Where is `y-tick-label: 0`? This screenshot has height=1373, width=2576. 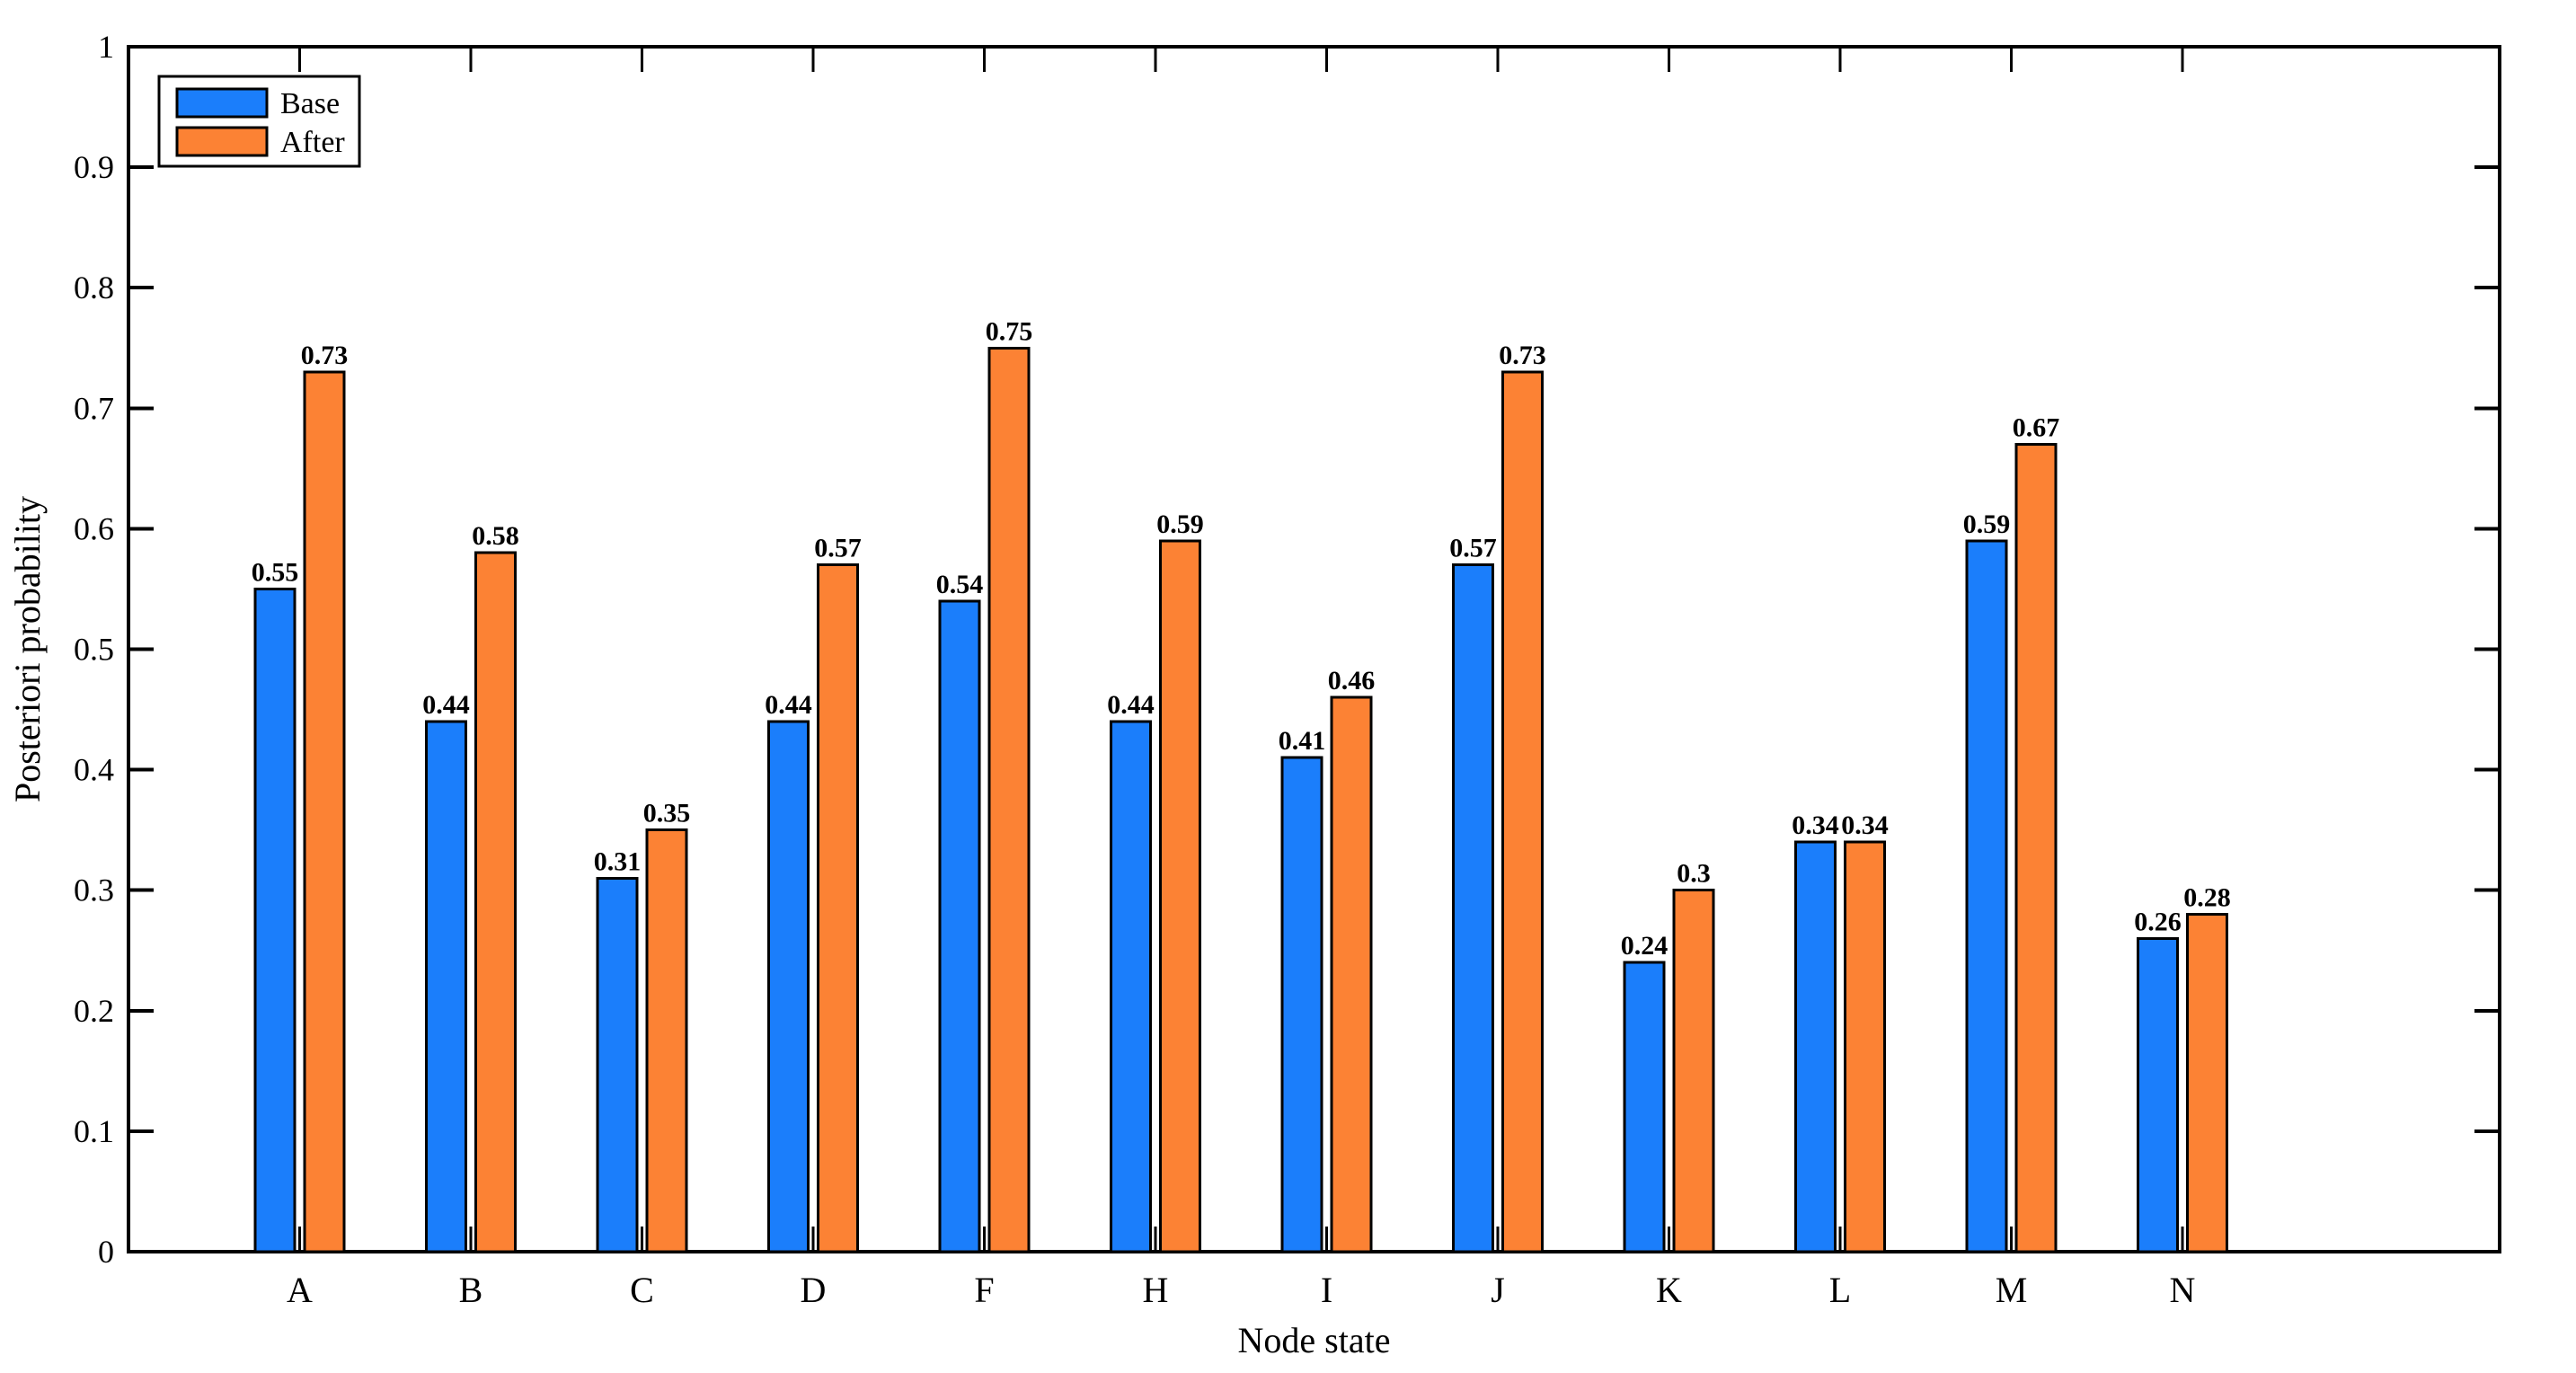
y-tick-label: 0 is located at coordinates (106, 1252).